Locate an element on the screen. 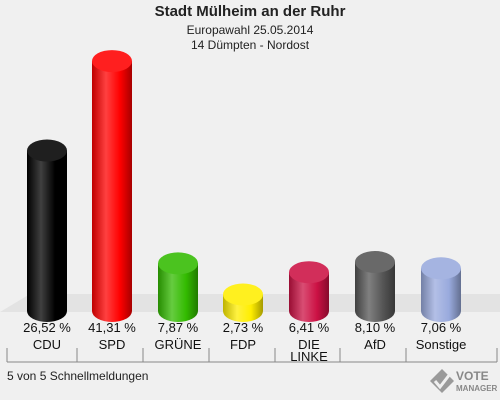 The height and width of the screenshot is (400, 500). category-label: LINKE is located at coordinates (309, 356).